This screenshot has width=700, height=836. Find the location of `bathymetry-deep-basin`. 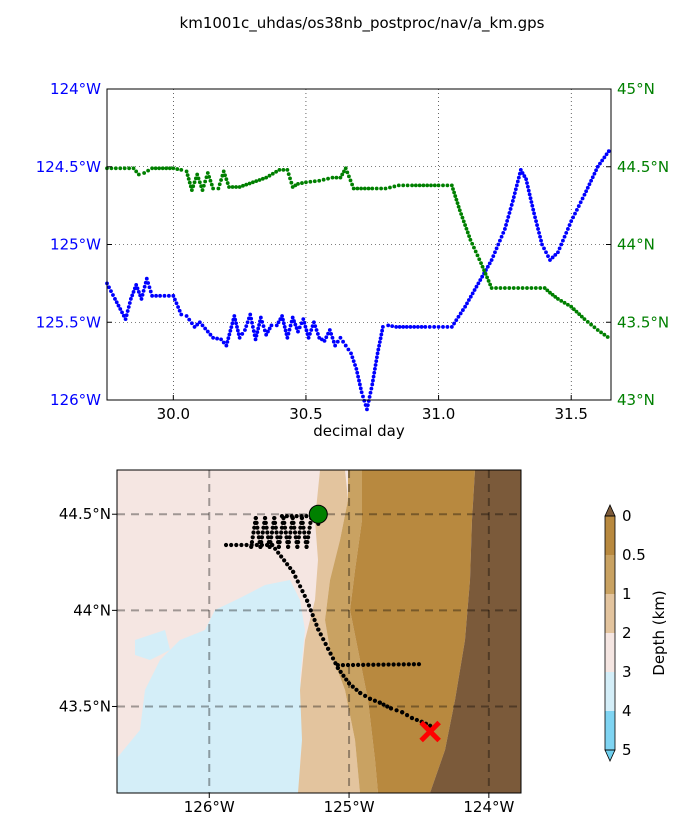

bathymetry-deep-basin is located at coordinates (211, 686).